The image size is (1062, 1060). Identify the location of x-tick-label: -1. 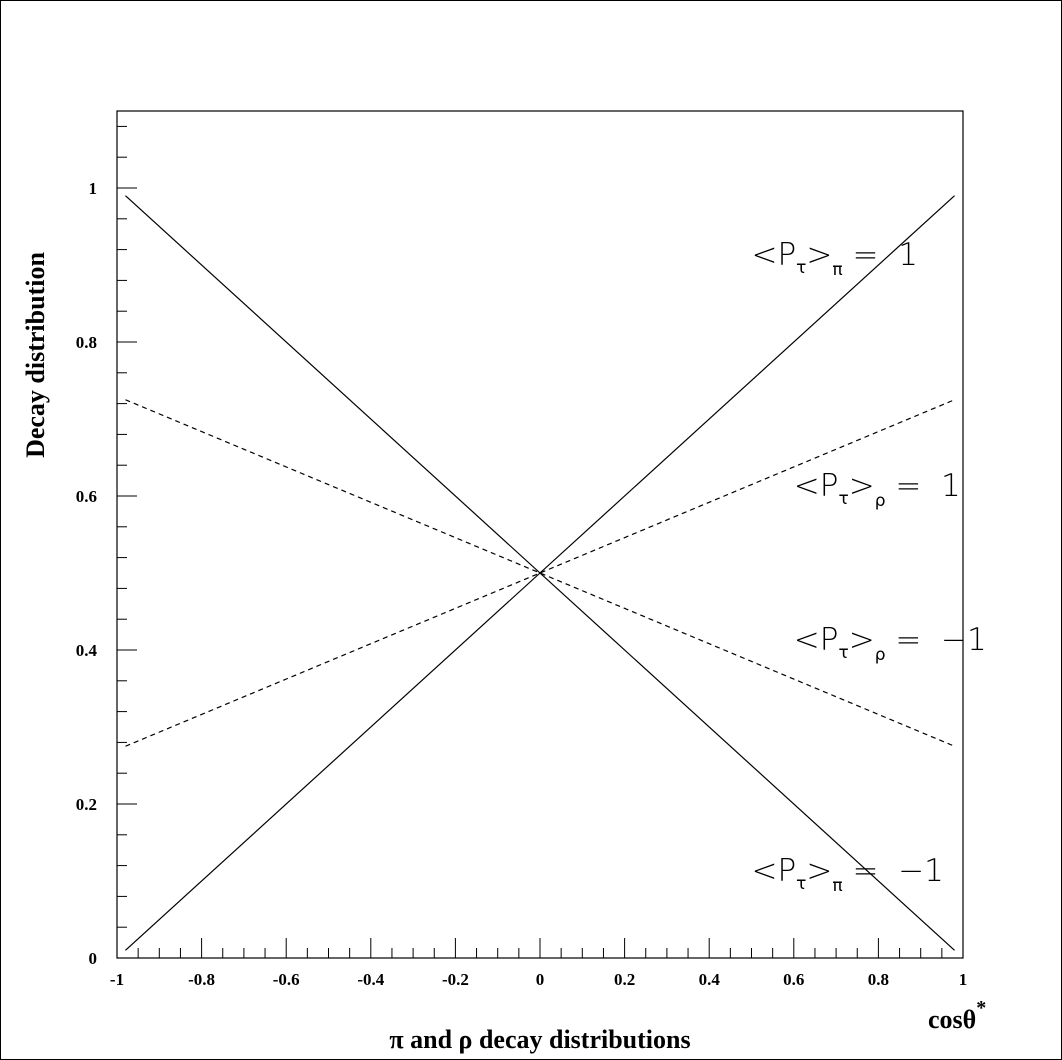
(117, 979).